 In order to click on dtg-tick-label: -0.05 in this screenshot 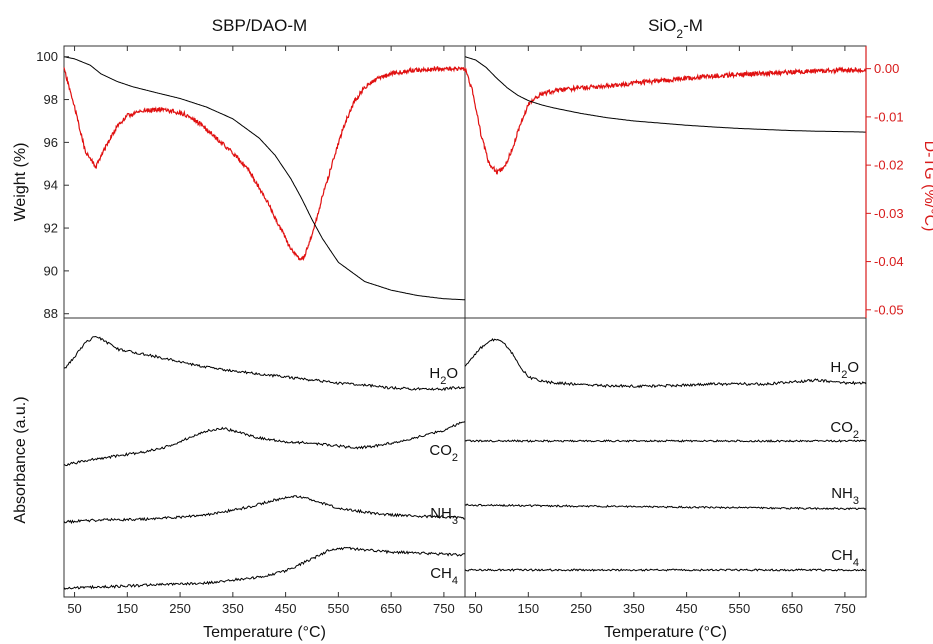, I will do `click(889, 309)`.